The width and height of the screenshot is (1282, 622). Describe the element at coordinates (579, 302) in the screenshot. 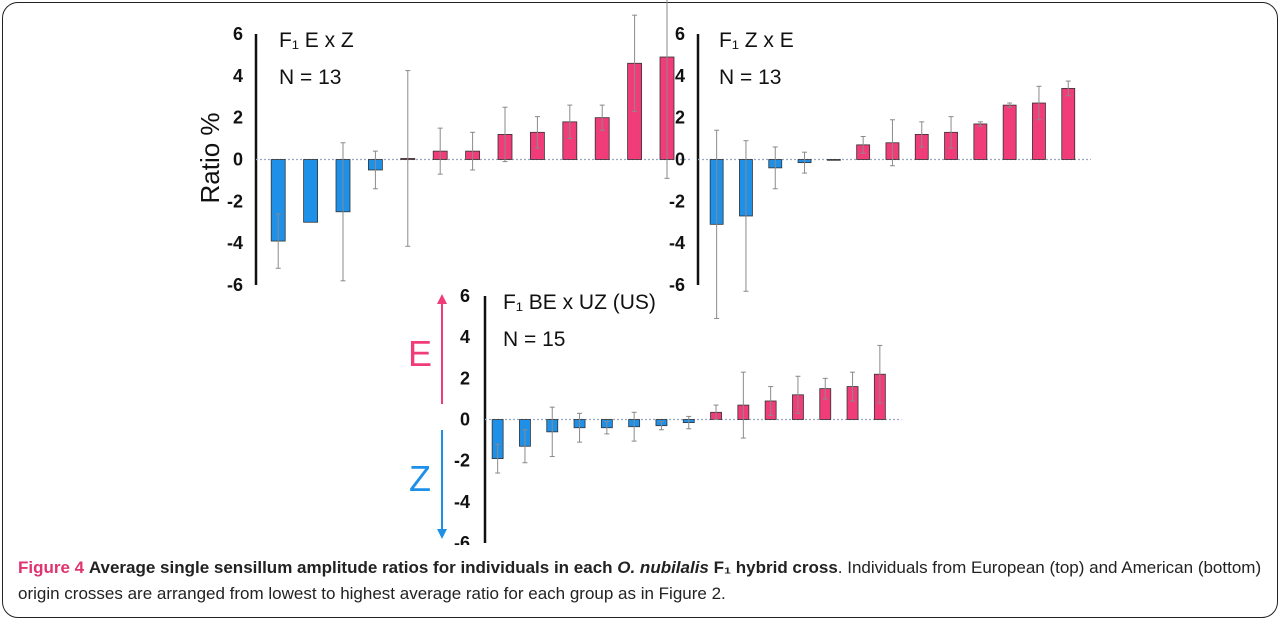

I see `panel-title: F₁ BE x UZ (US)` at that location.